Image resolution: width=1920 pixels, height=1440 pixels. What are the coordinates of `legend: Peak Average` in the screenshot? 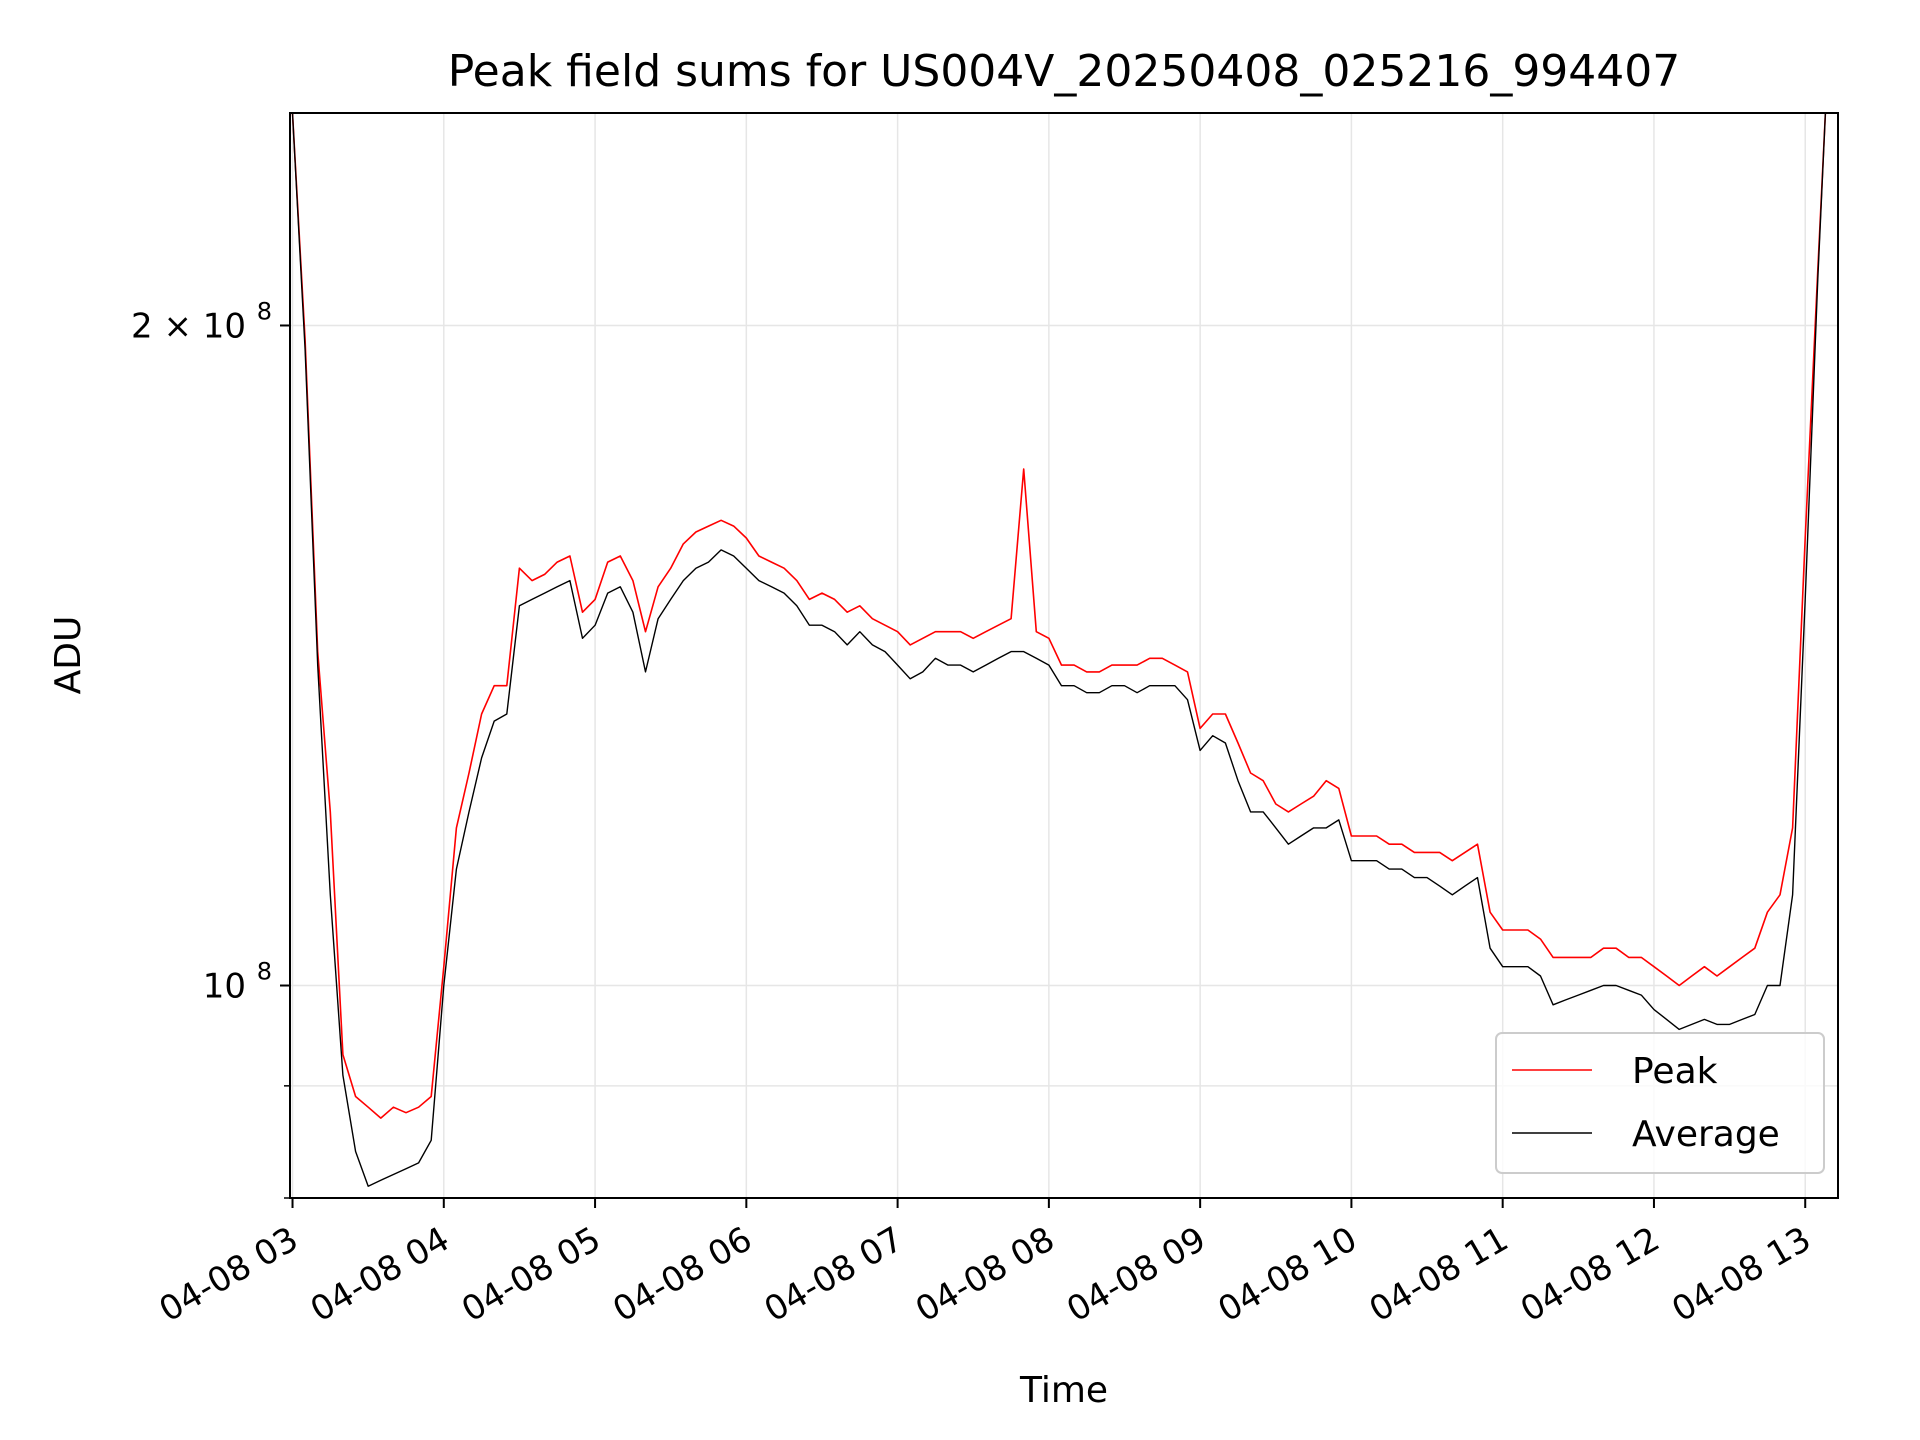 It's located at (1660, 1103).